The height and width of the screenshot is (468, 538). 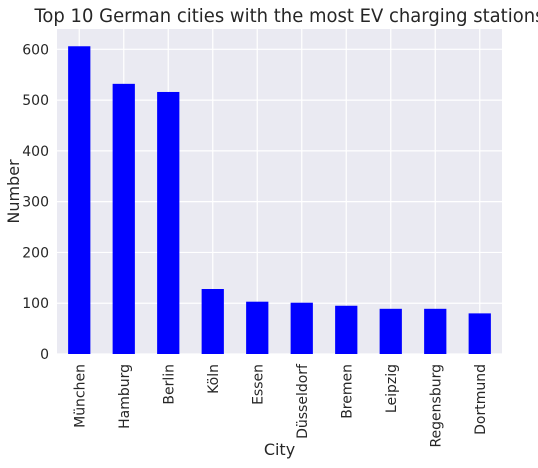 What do you see at coordinates (258, 384) in the screenshot?
I see `x-tick-label: Essen` at bounding box center [258, 384].